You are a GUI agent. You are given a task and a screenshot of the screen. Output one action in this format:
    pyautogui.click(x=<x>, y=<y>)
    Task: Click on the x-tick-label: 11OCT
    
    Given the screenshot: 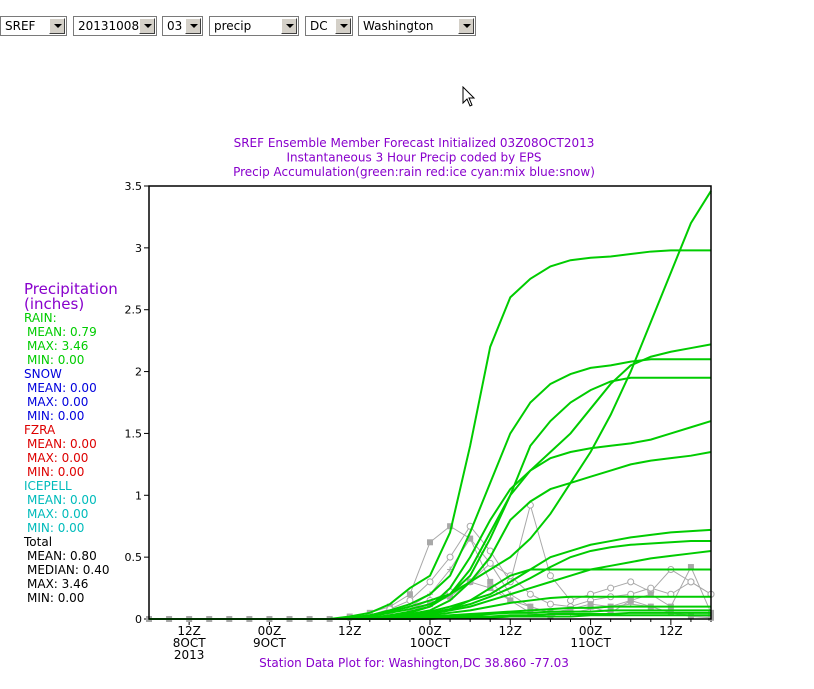 What is the action you would take?
    pyautogui.click(x=590, y=643)
    